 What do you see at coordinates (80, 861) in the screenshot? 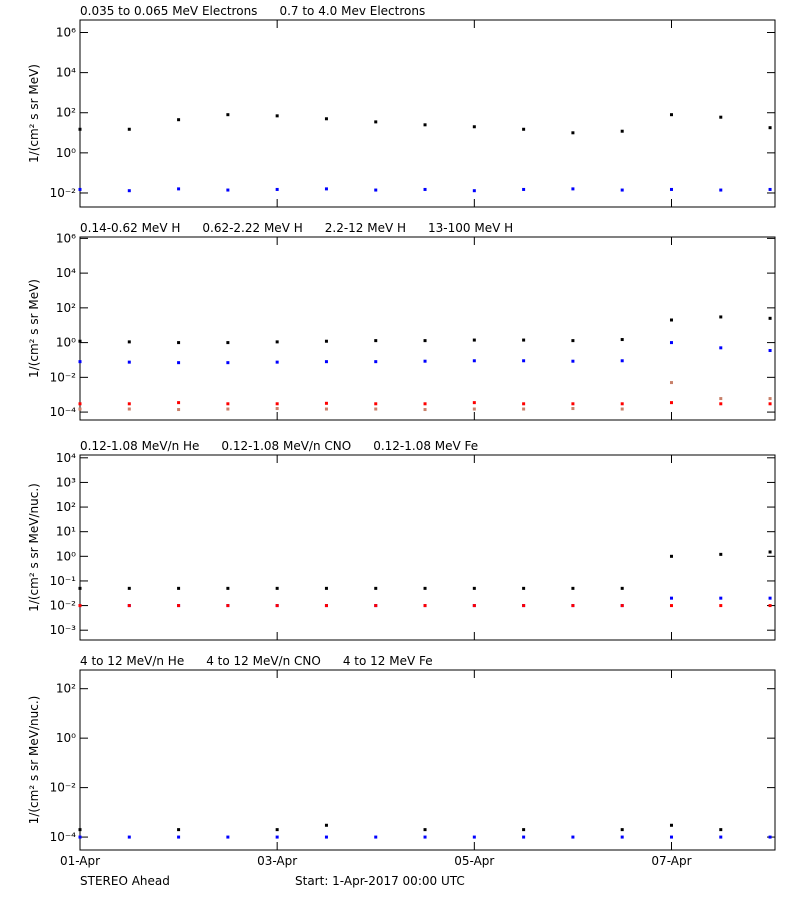
I see `x-tick-label: 01-Apr` at bounding box center [80, 861].